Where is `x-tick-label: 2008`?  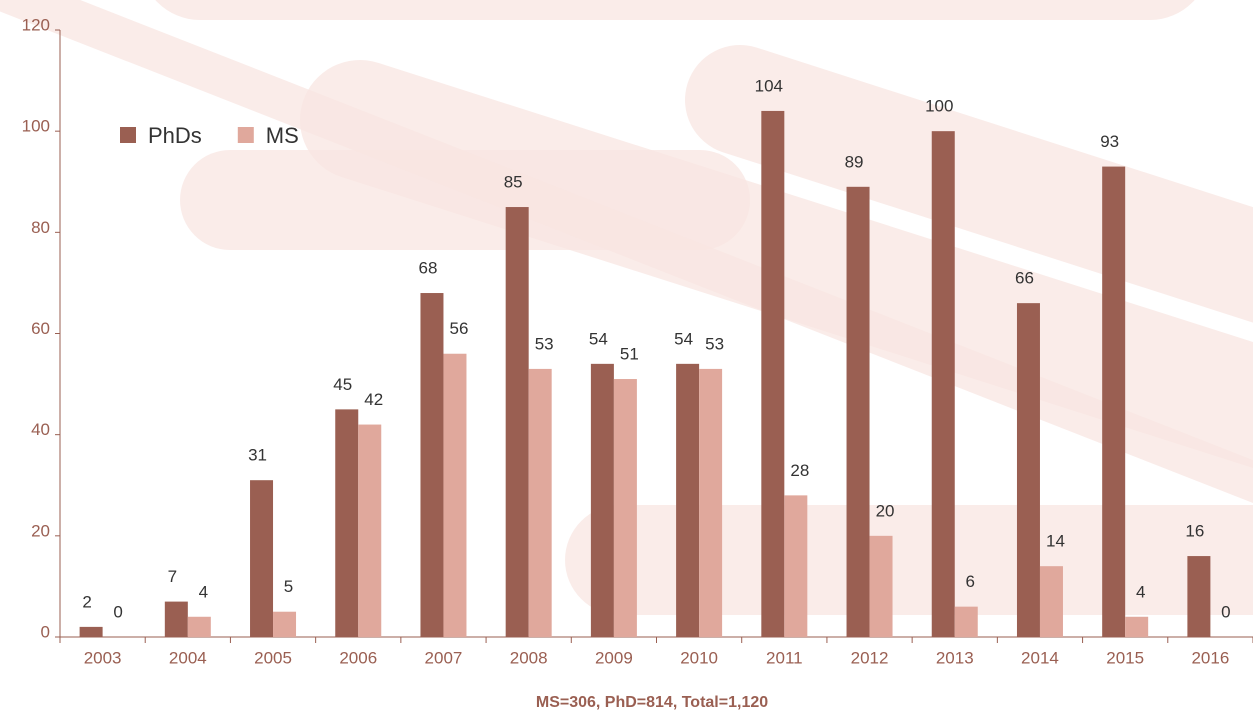
x-tick-label: 2008 is located at coordinates (529, 657).